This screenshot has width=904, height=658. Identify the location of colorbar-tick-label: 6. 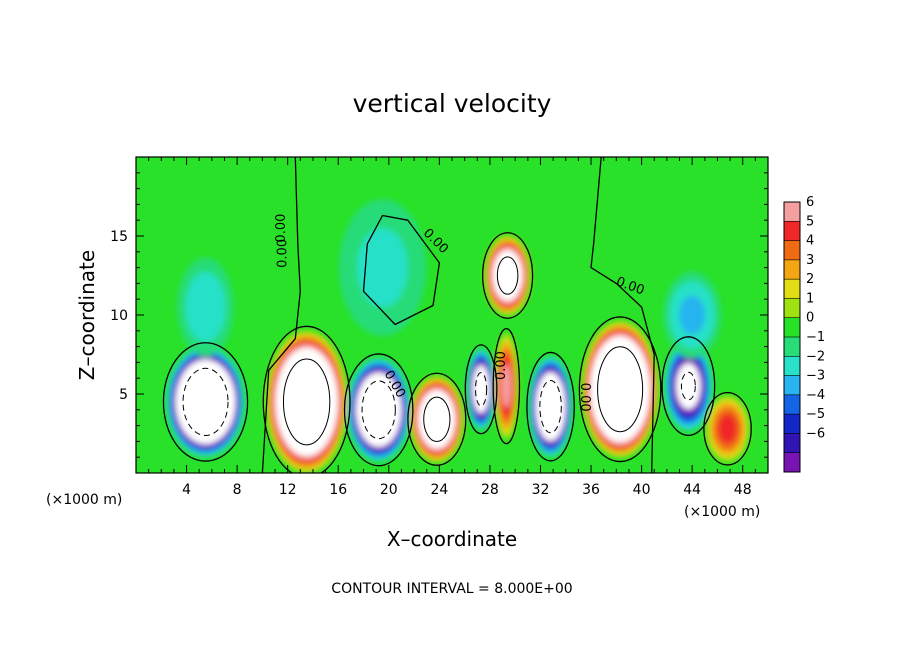
(810, 202).